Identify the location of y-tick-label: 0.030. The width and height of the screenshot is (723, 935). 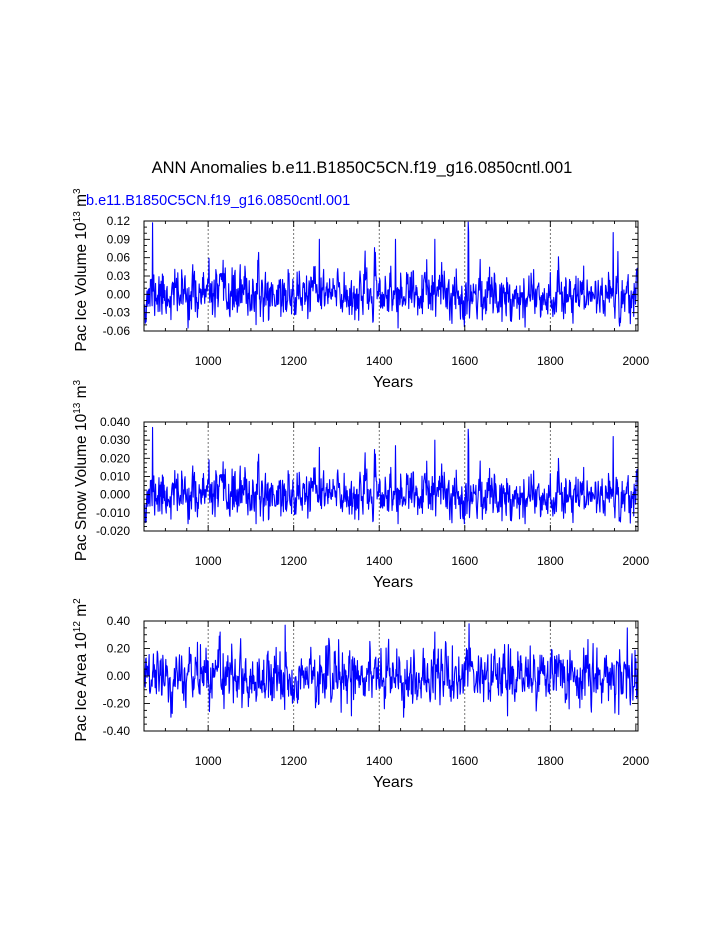
(115, 440).